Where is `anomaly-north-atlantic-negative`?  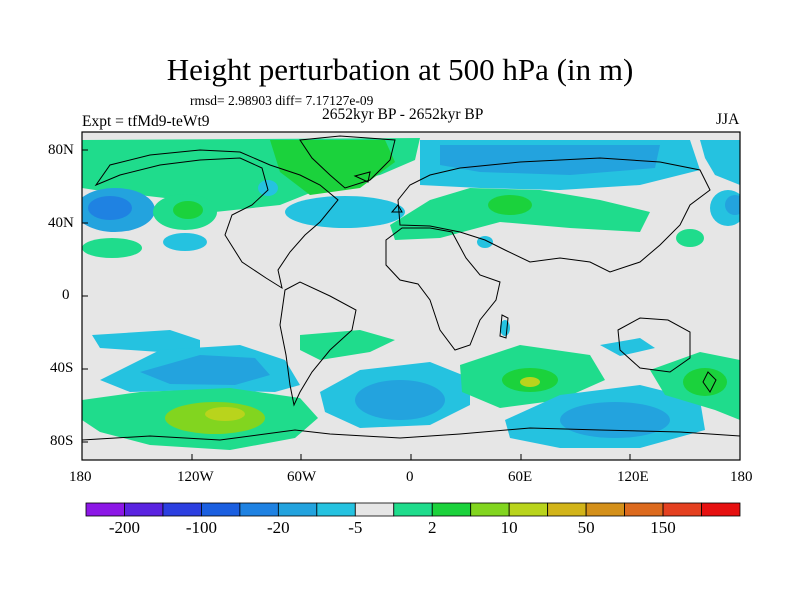 anomaly-north-atlantic-negative is located at coordinates (345, 212).